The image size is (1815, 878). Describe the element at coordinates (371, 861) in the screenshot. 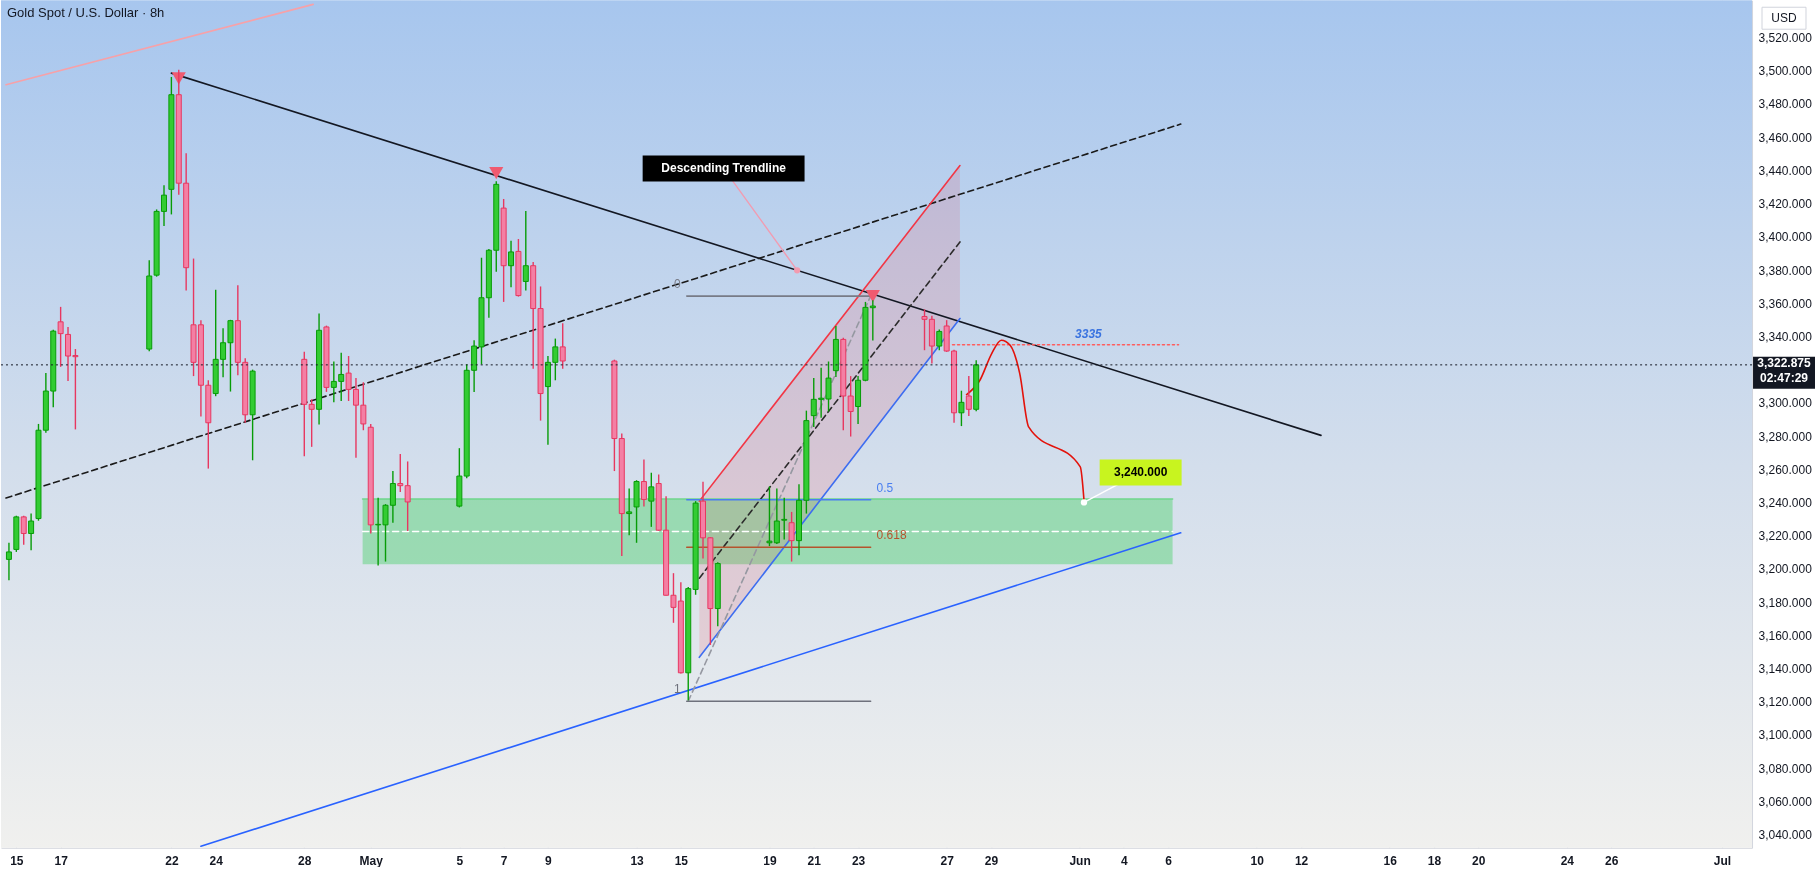

I see `x-tick-label: May` at that location.